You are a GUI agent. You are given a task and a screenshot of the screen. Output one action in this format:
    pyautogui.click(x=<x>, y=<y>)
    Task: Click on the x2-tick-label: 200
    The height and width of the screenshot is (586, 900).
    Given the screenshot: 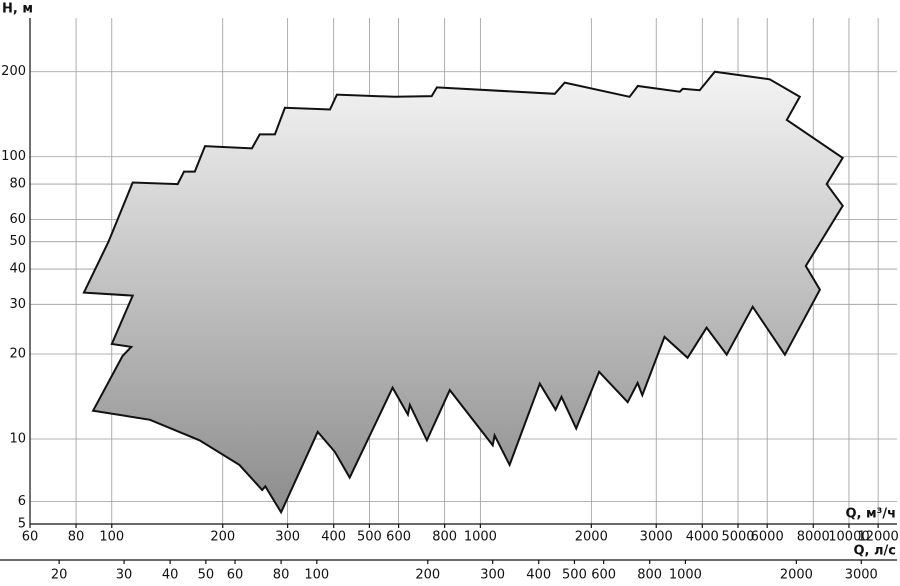 What is the action you would take?
    pyautogui.click(x=427, y=575)
    